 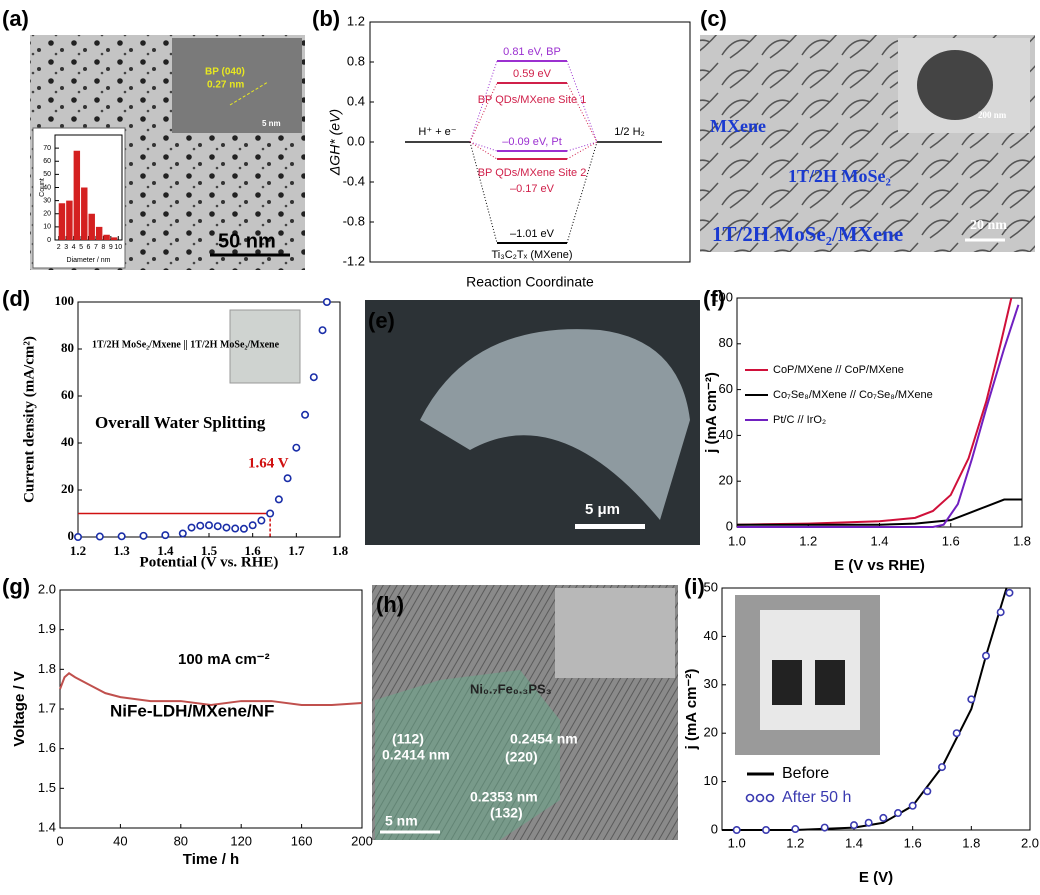 What do you see at coordinates (362, 840) in the screenshot?
I see `x-tick-label: 200` at bounding box center [362, 840].